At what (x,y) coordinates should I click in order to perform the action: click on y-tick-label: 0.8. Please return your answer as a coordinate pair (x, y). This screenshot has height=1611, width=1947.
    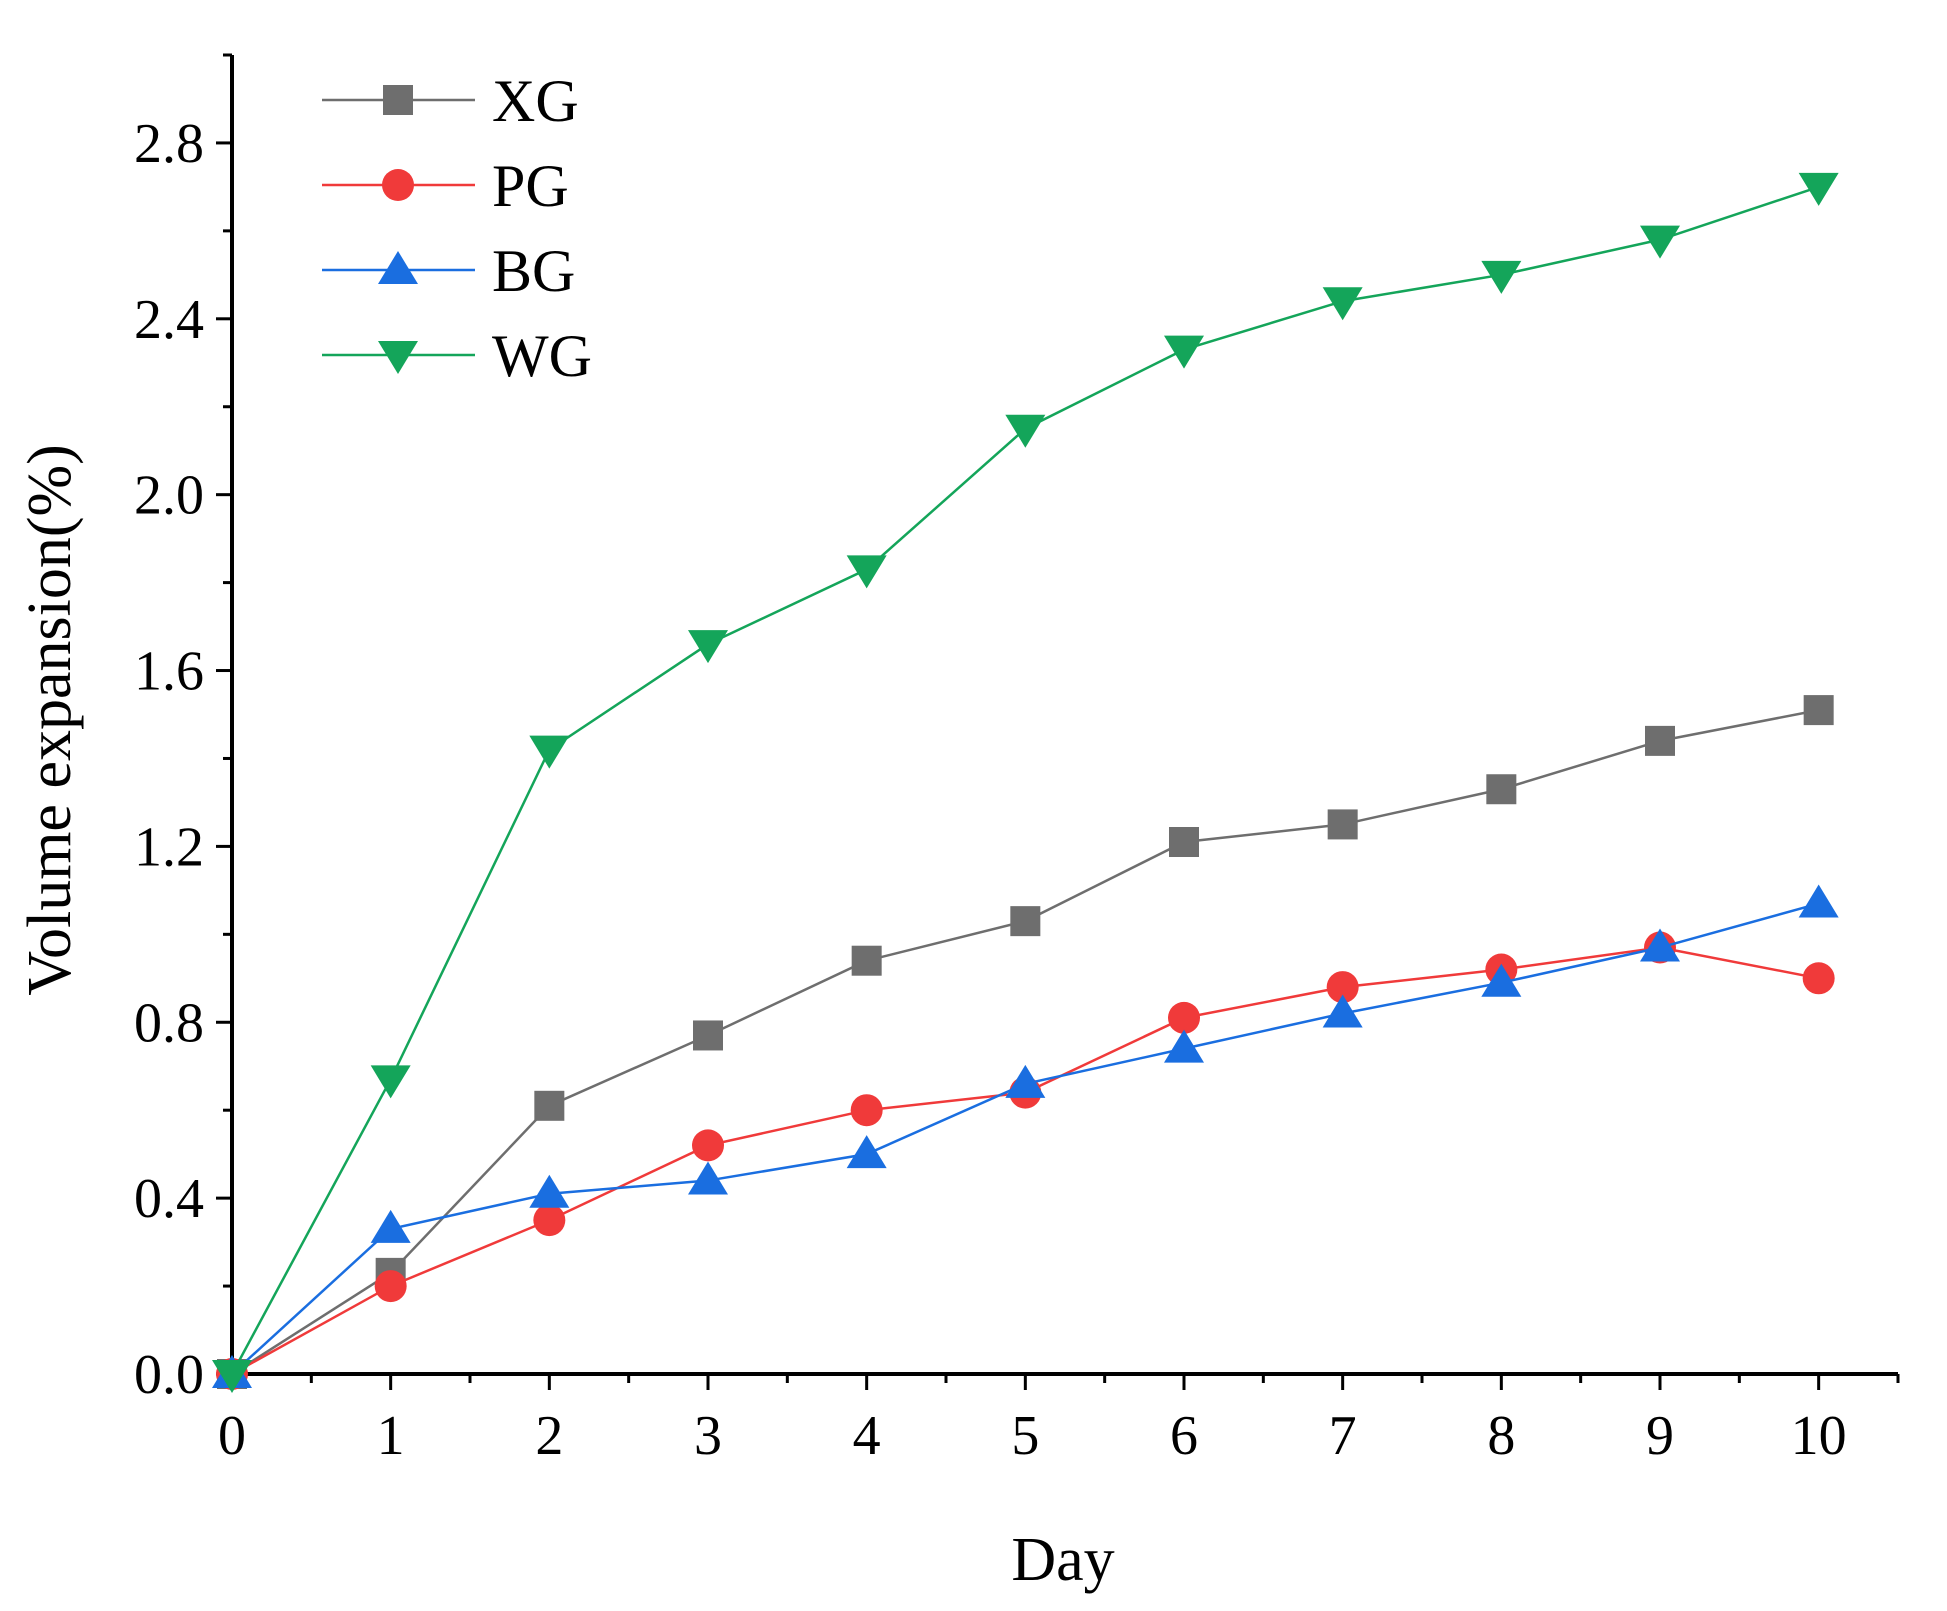
    Looking at the image, I should click on (169, 1023).